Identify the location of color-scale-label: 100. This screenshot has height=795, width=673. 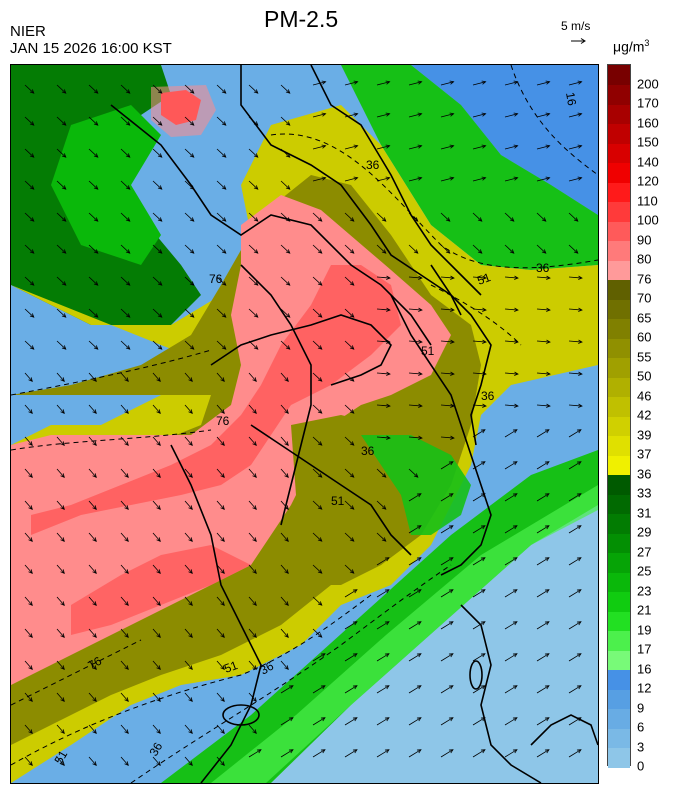
(648, 220).